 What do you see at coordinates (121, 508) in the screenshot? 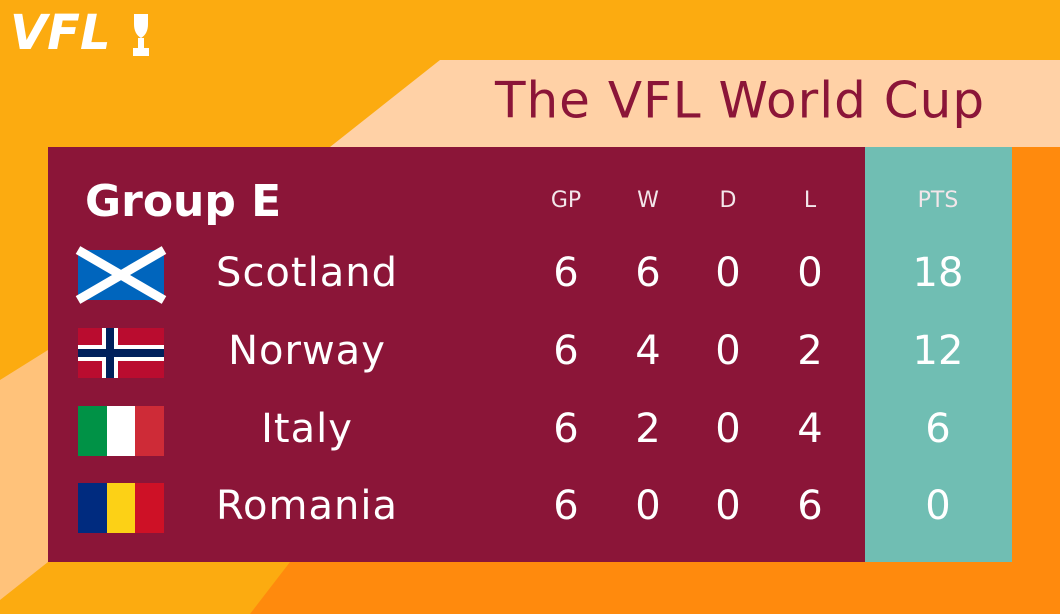
I see `flag-romania` at bounding box center [121, 508].